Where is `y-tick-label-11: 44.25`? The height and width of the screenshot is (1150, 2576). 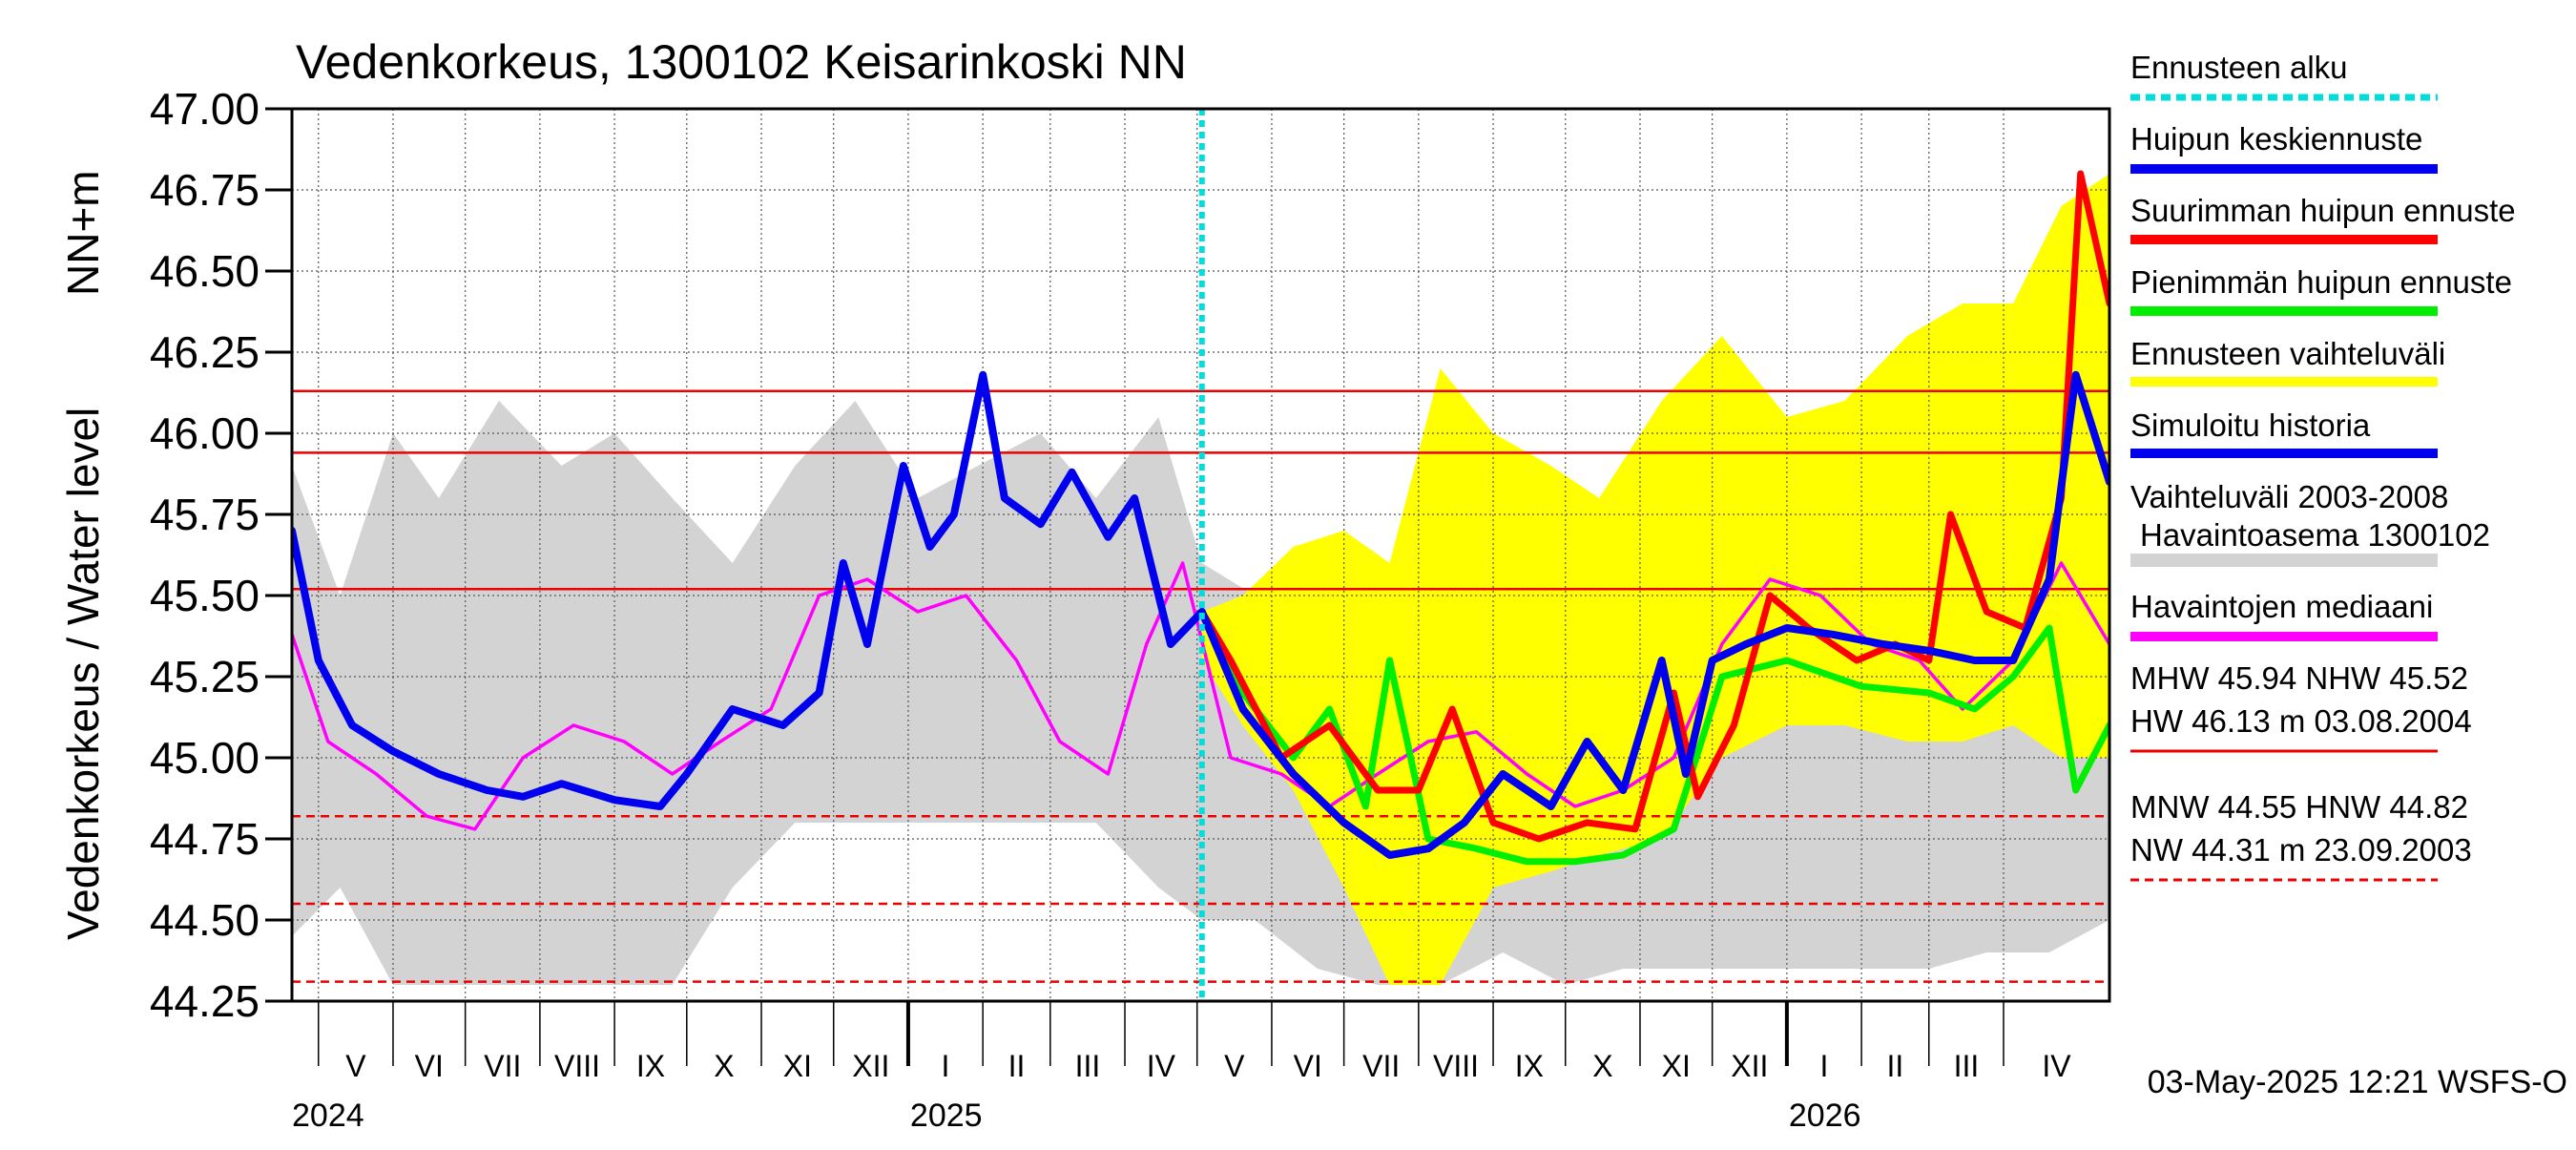 y-tick-label-11: 44.25 is located at coordinates (205, 1001).